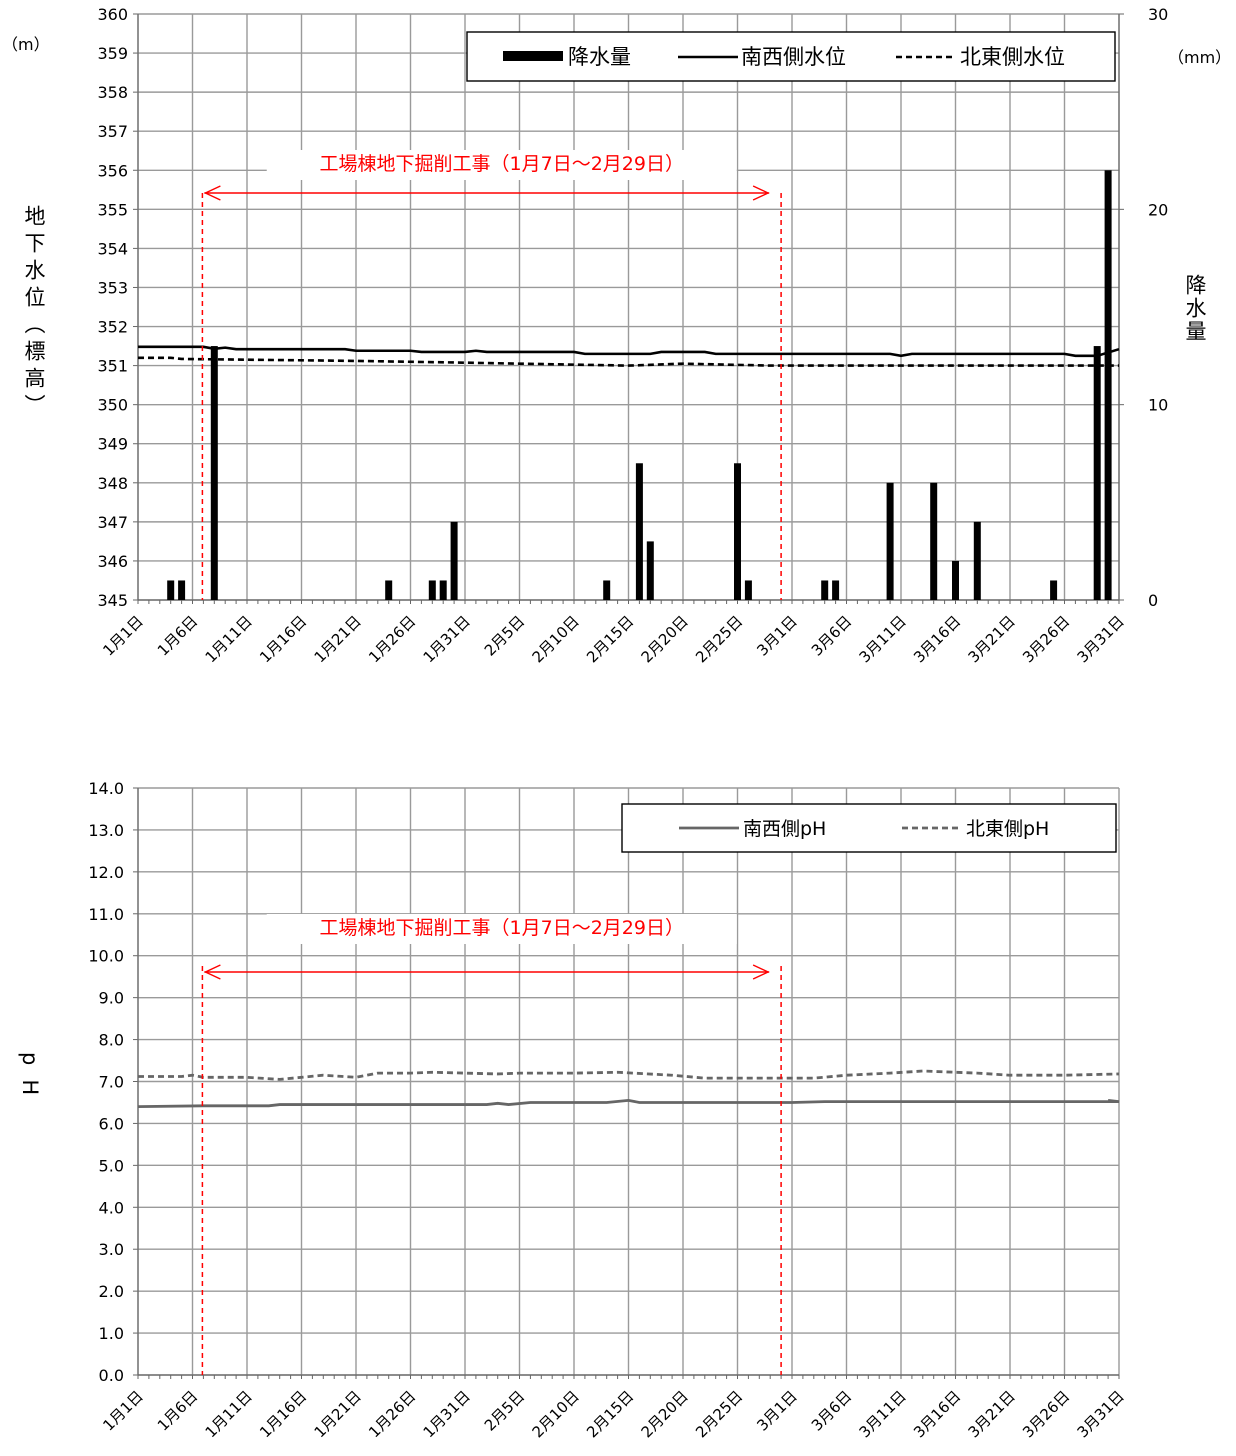  What do you see at coordinates (112, 287) in the screenshot?
I see `y-left-tick-label: 353` at bounding box center [112, 287].